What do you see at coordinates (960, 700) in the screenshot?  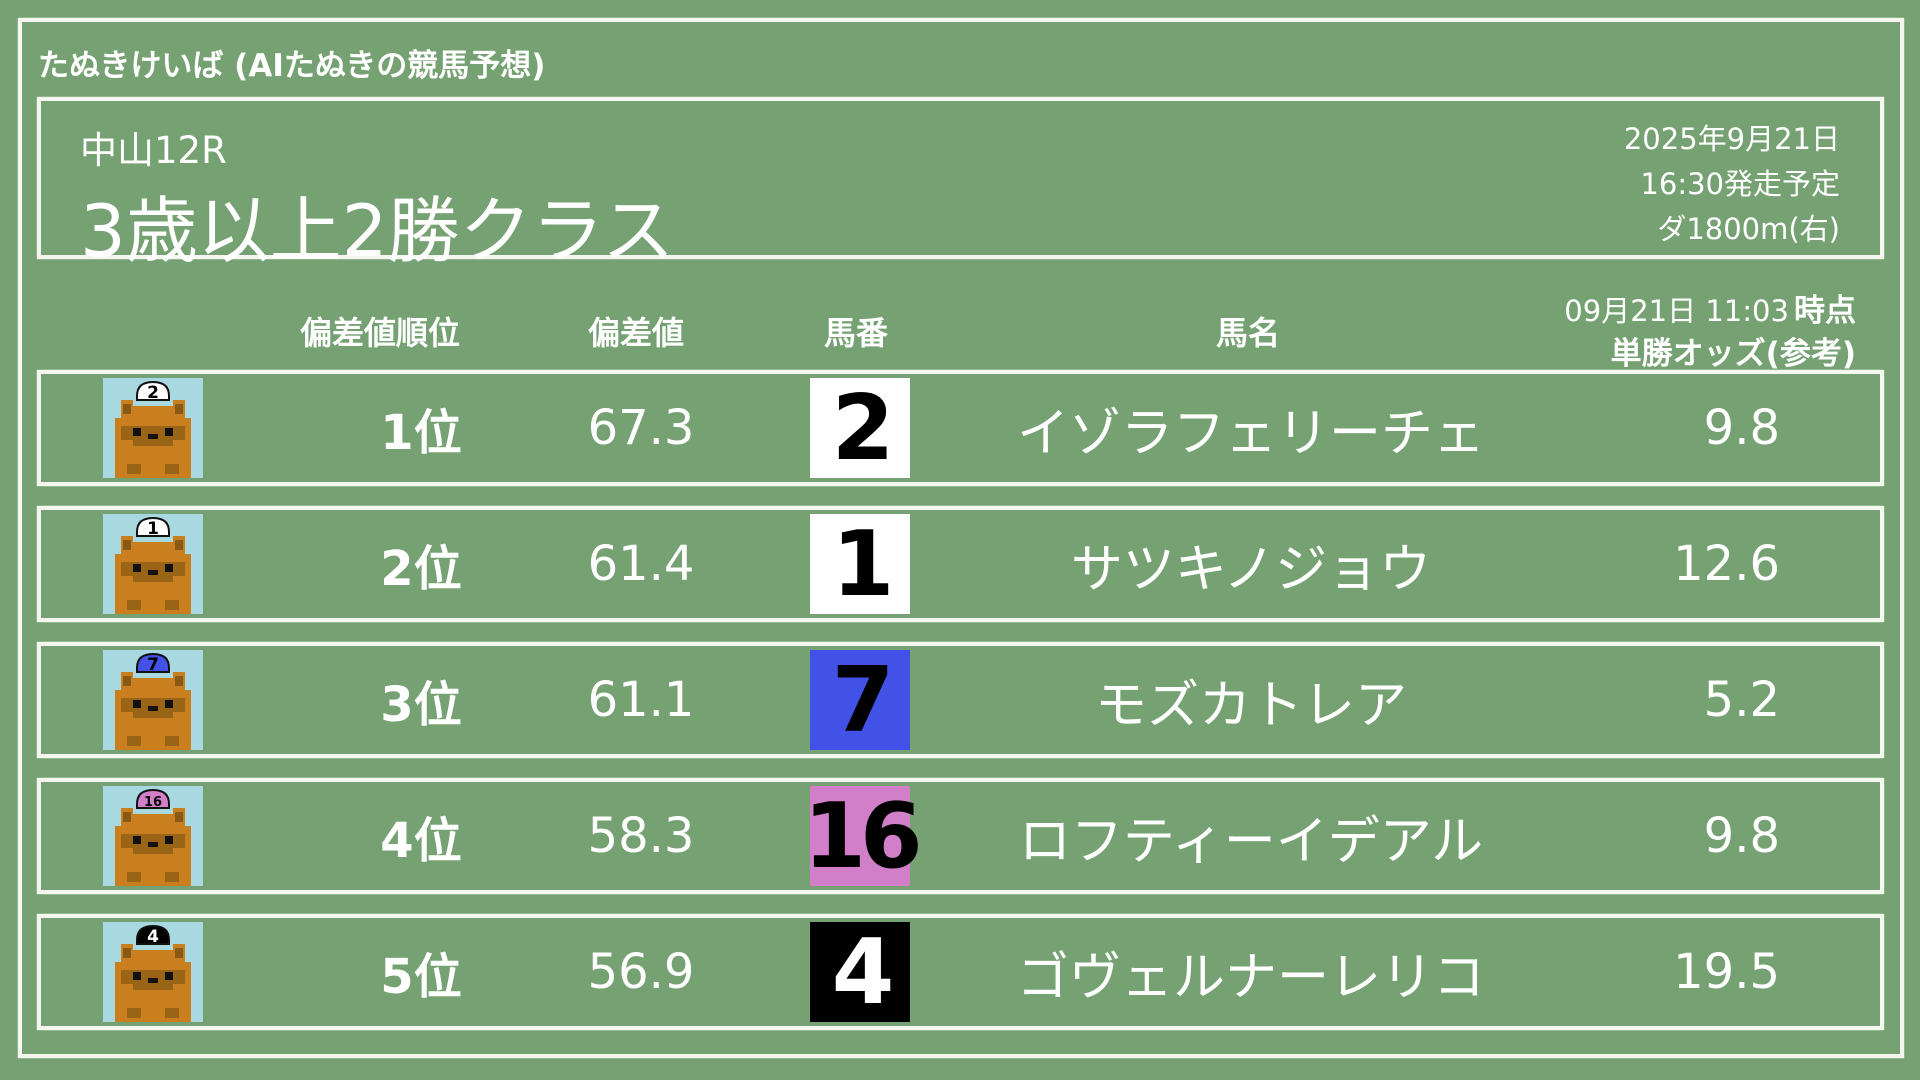 I see `table-row: 7 3位 61.1 7 モズカトレア 5.2` at bounding box center [960, 700].